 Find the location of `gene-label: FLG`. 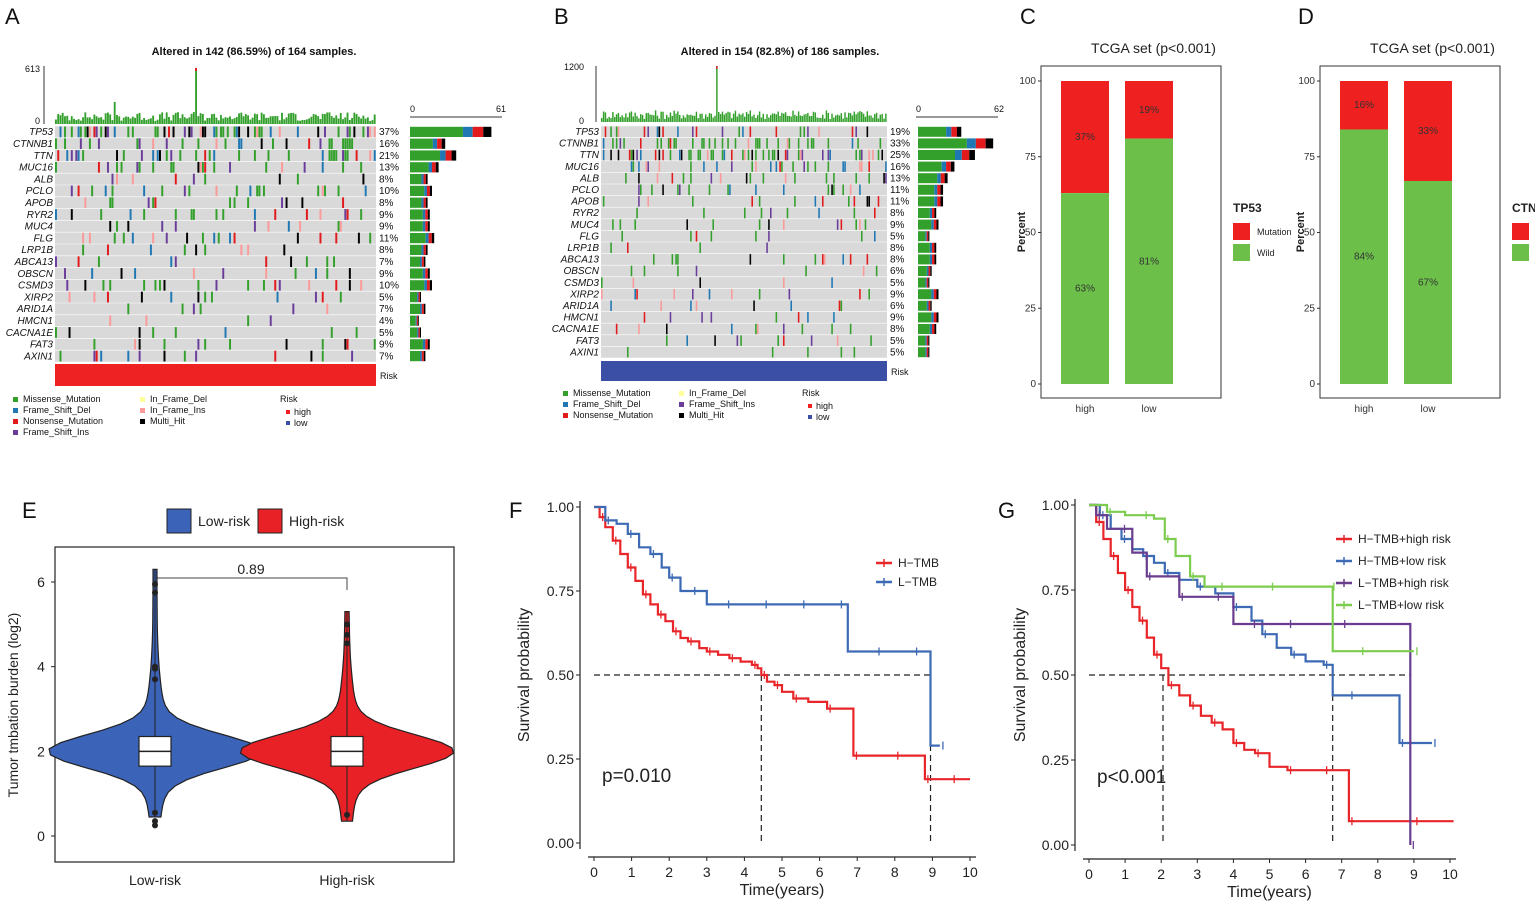

gene-label: FLG is located at coordinates (44, 238).